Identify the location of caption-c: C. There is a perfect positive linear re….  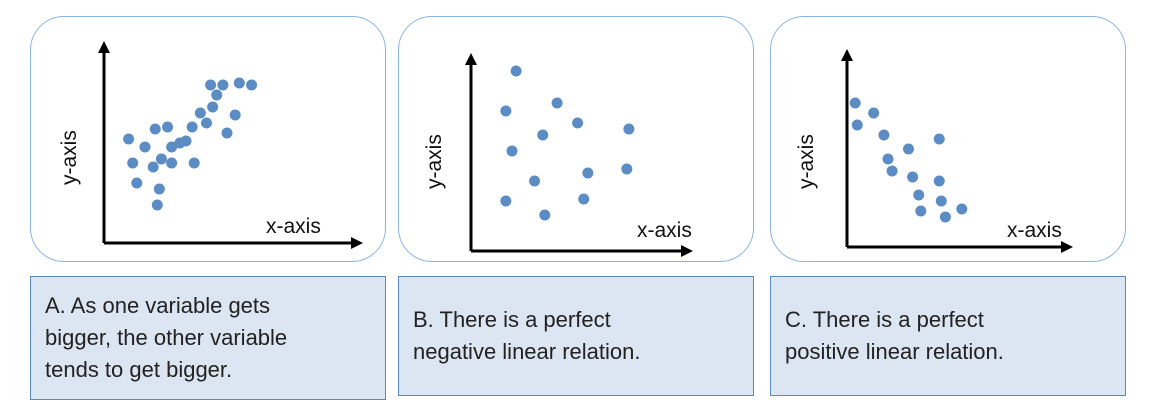
(948, 336).